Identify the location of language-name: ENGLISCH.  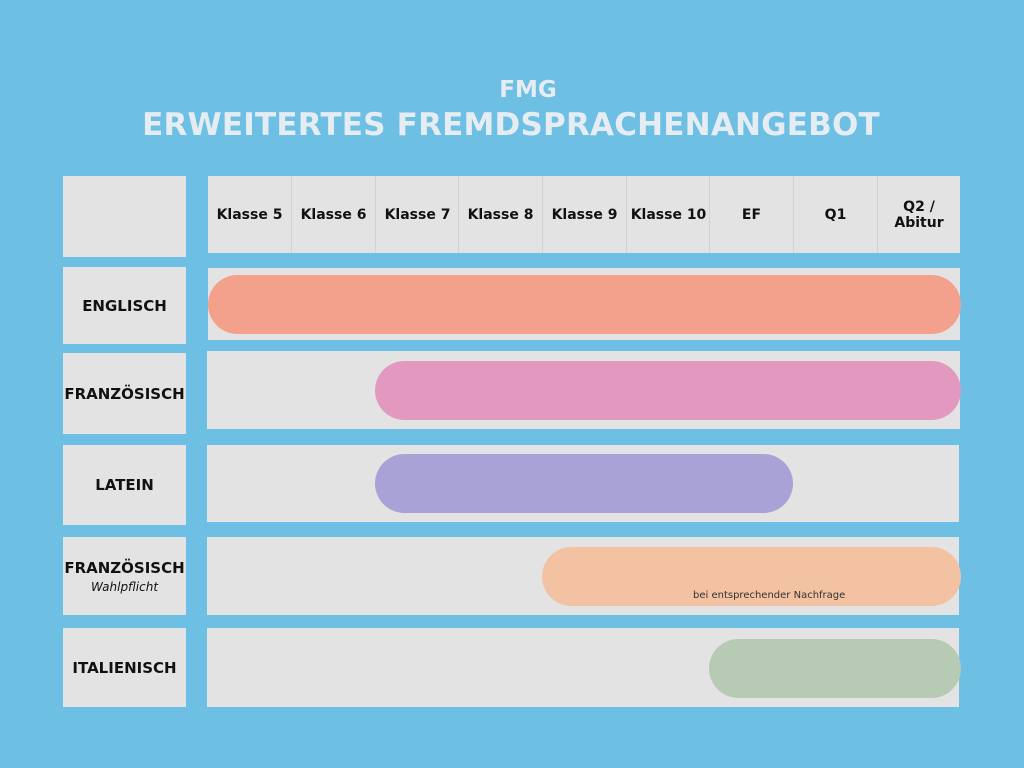
(124, 305).